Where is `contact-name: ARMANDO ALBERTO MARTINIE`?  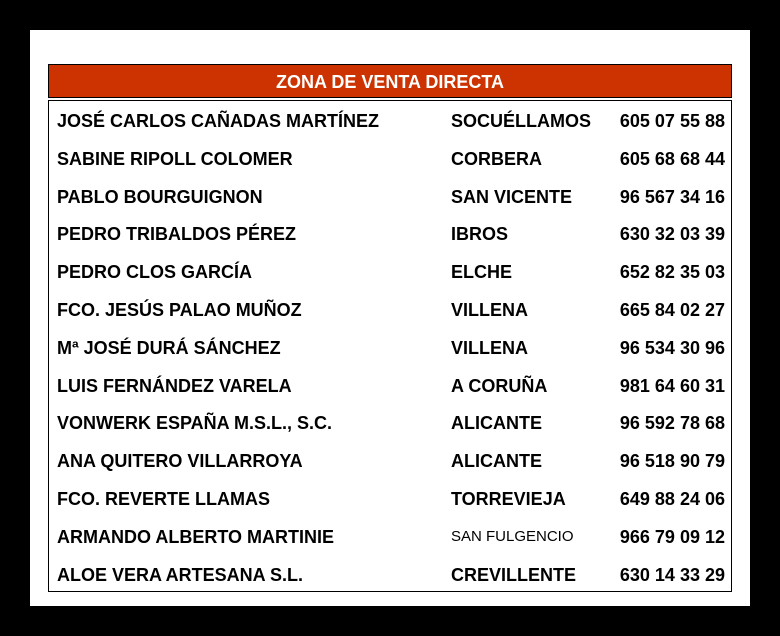
contact-name: ARMANDO ALBERTO MARTINIE is located at coordinates (195, 536).